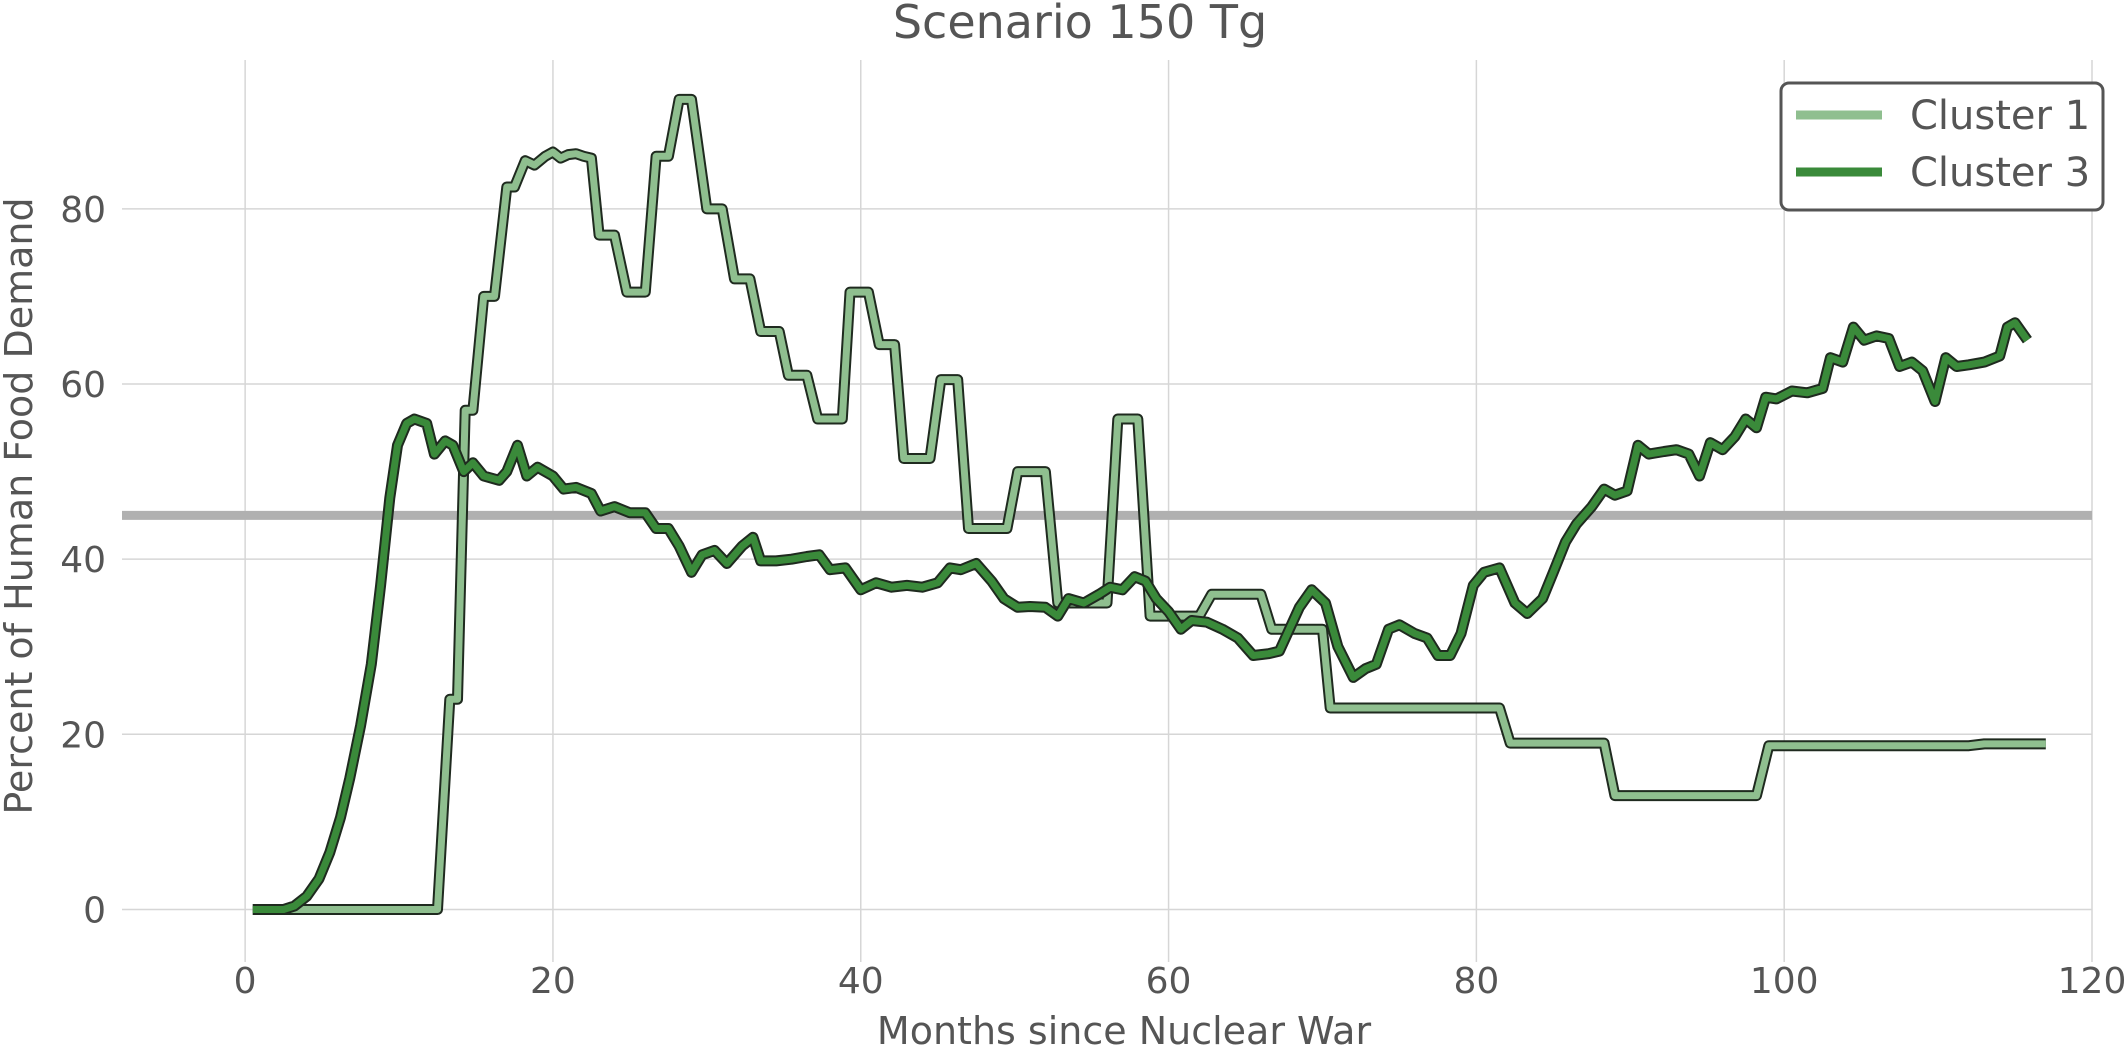 This screenshot has height=1051, width=2128. What do you see at coordinates (1784, 981) in the screenshot?
I see `x-tick-label: 100` at bounding box center [1784, 981].